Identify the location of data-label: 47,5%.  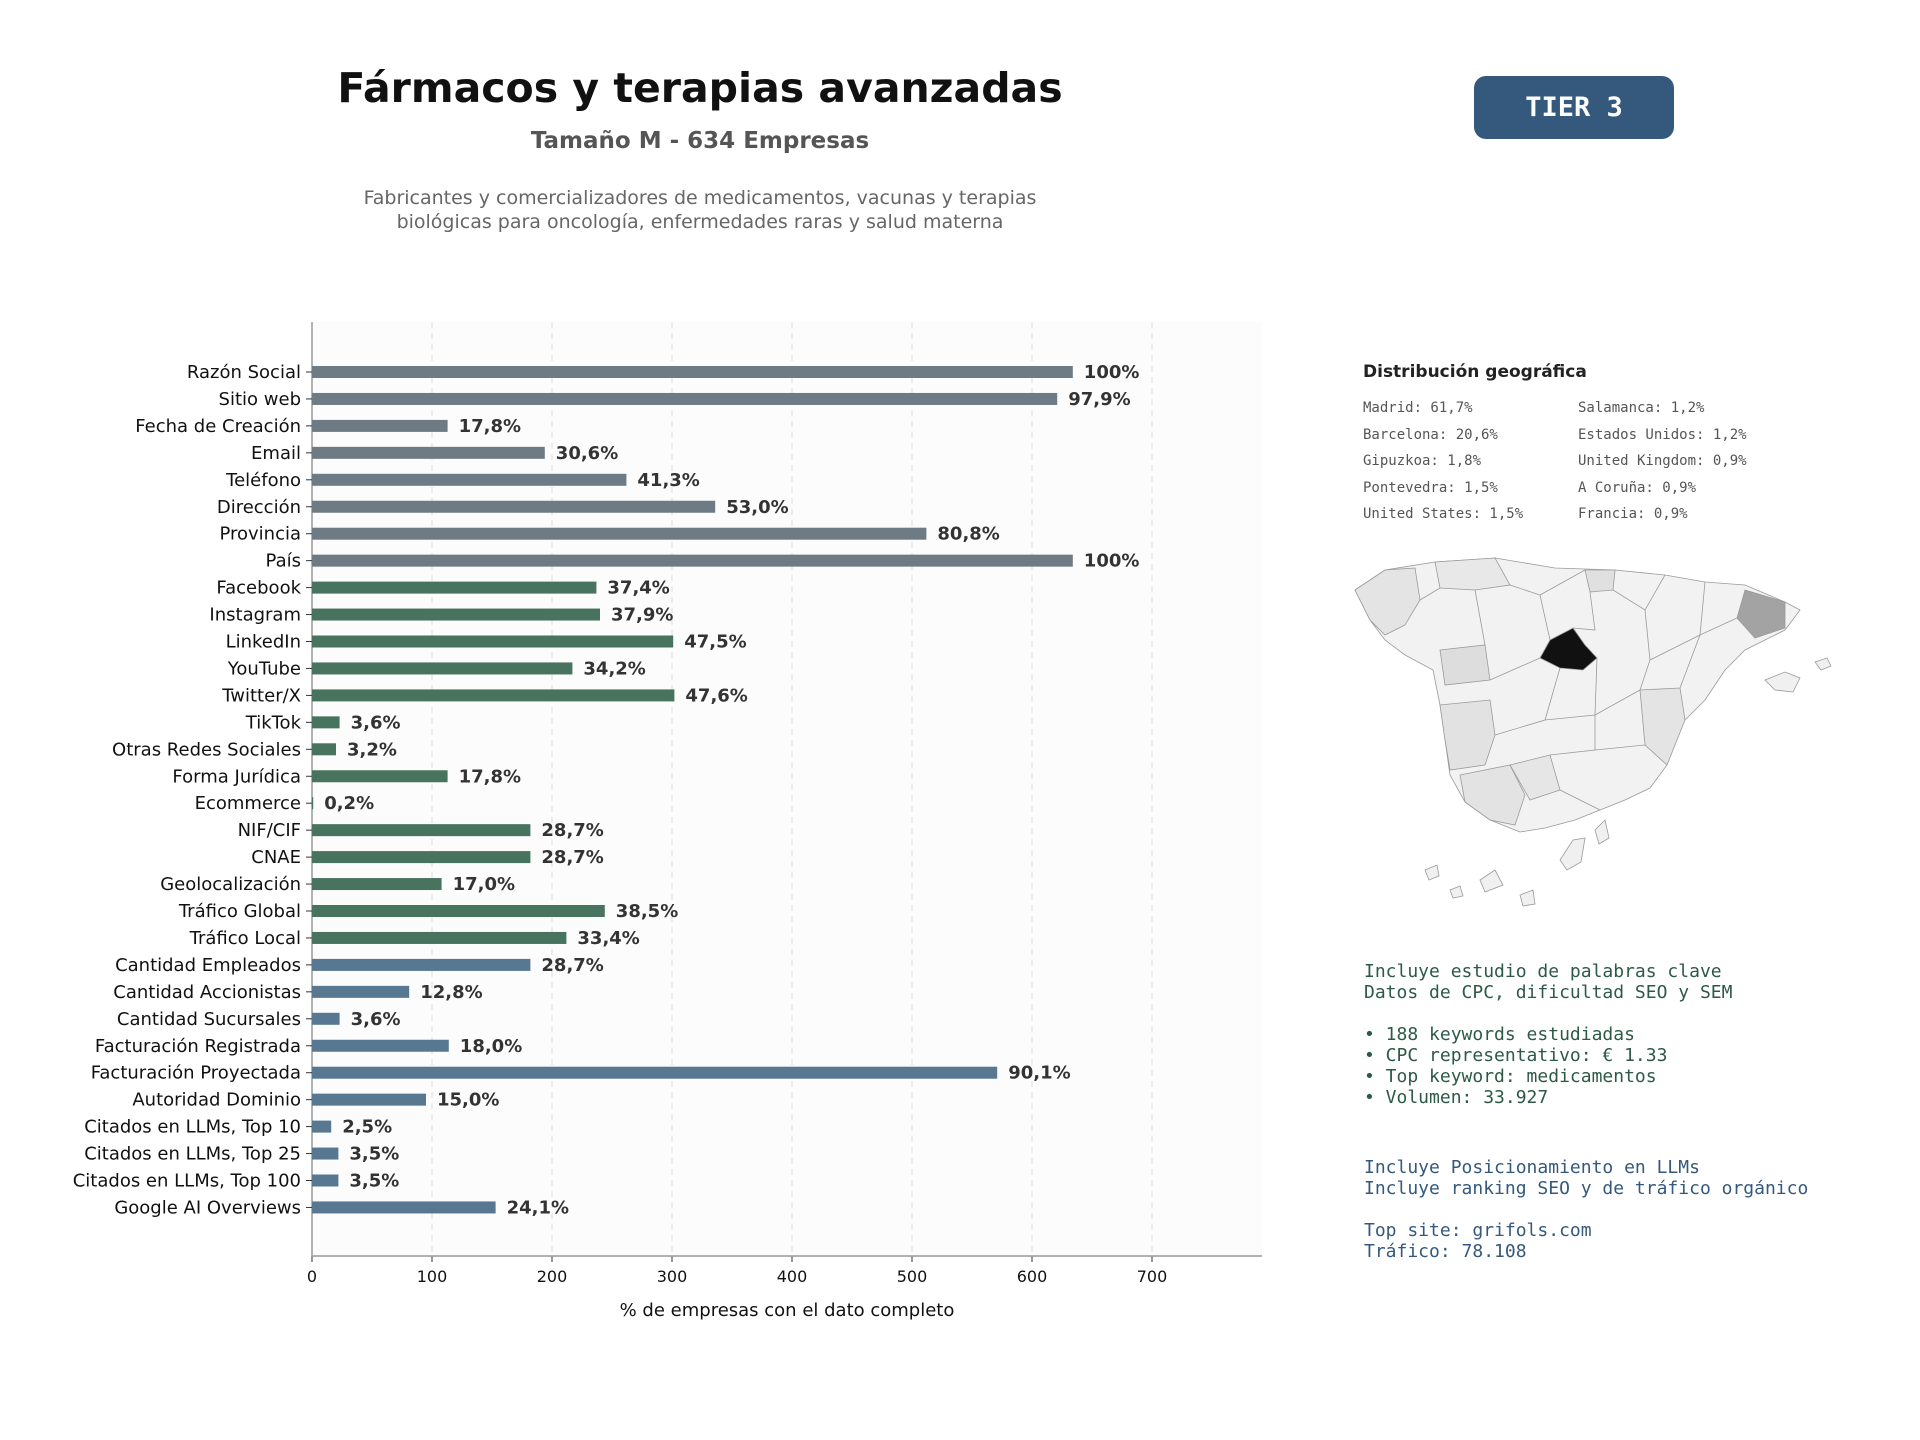
(715, 642).